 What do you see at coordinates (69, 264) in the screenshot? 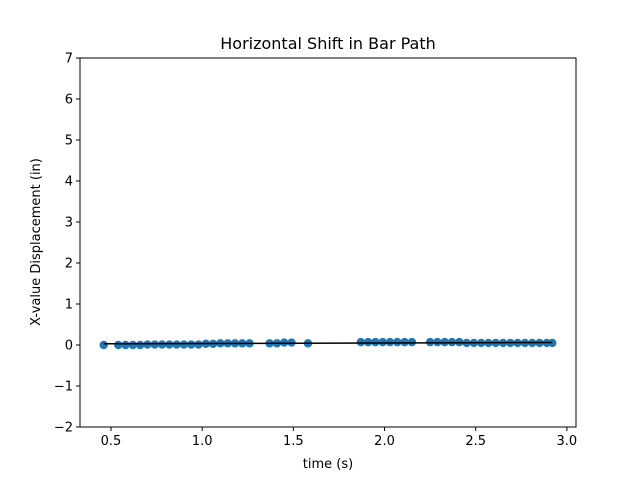
I see `y-tick-label: 2` at bounding box center [69, 264].